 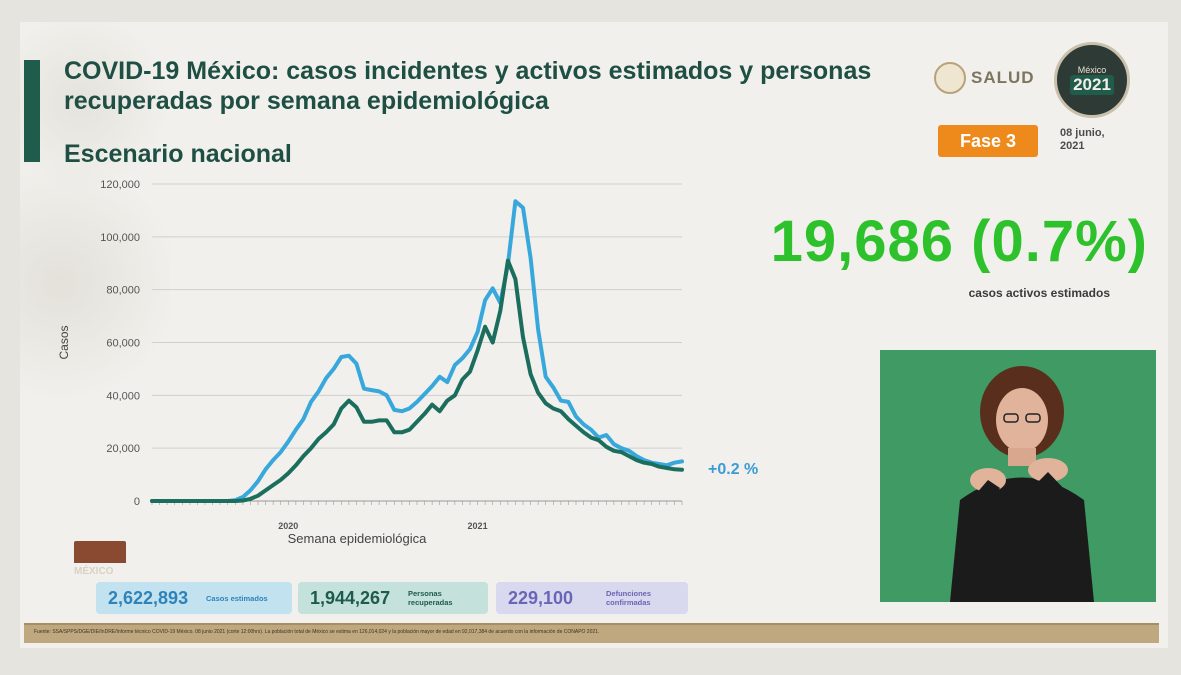 I want to click on stat-personas-recuperadas: 1,944,267 Personas recuperadas, so click(x=393, y=598).